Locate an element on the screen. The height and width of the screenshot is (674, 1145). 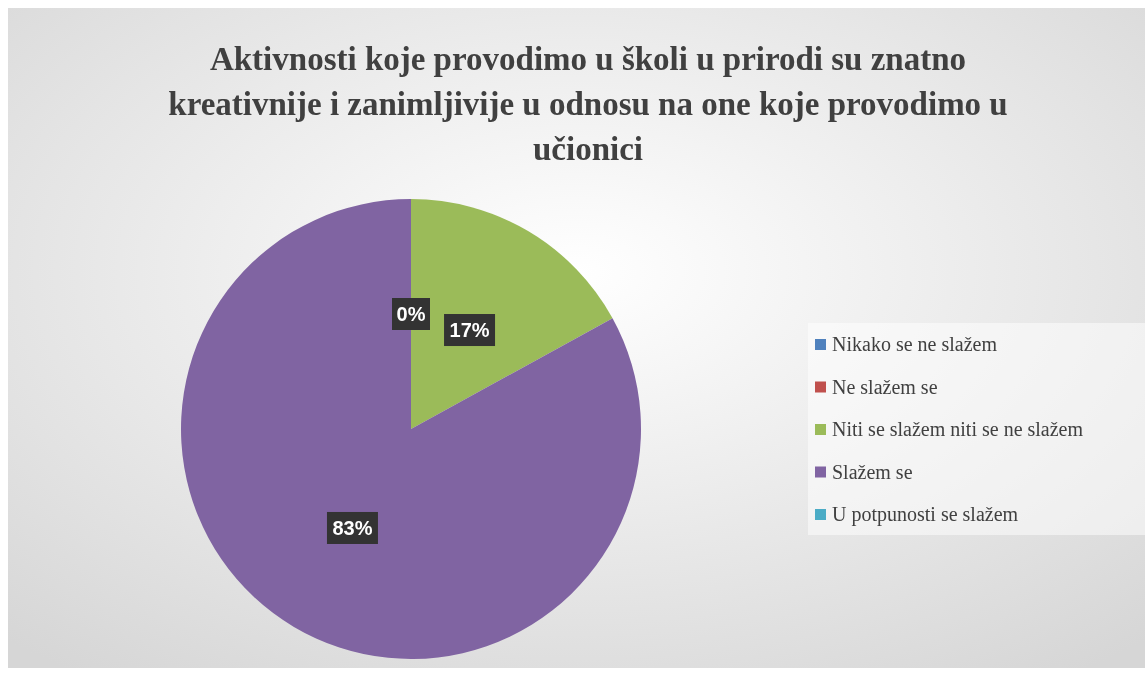
legend-label: U potpunosti se slažem is located at coordinates (925, 514).